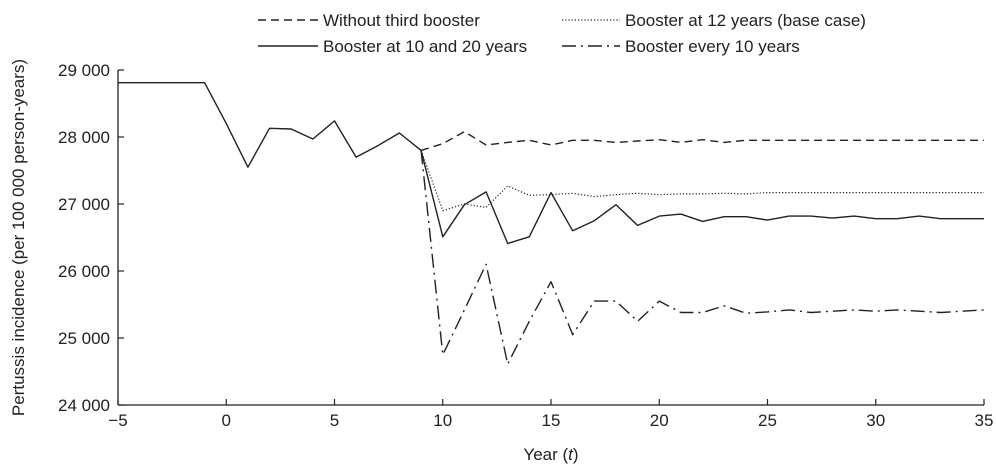 This screenshot has height=466, width=996. What do you see at coordinates (442, 420) in the screenshot?
I see `x-tick-label: 10` at bounding box center [442, 420].